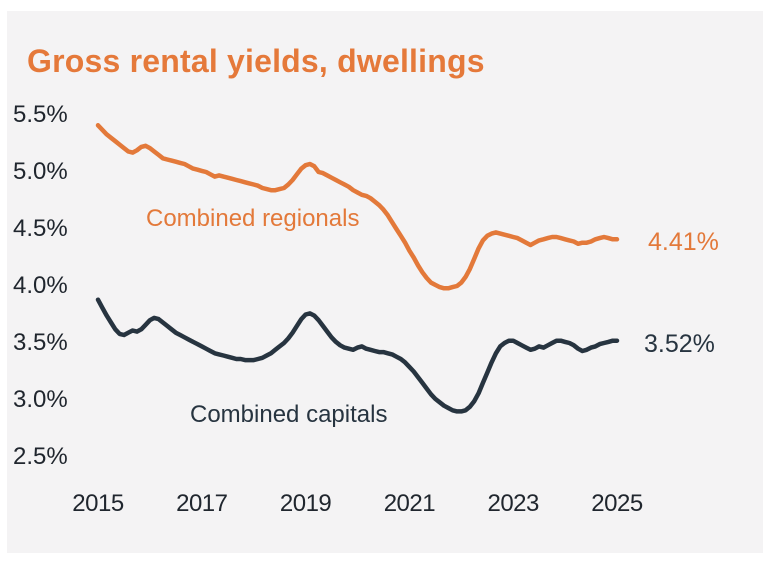 The width and height of the screenshot is (781, 565). Describe the element at coordinates (679, 344) in the screenshot. I see `end-value-combined-capitals: 3.52%` at that location.